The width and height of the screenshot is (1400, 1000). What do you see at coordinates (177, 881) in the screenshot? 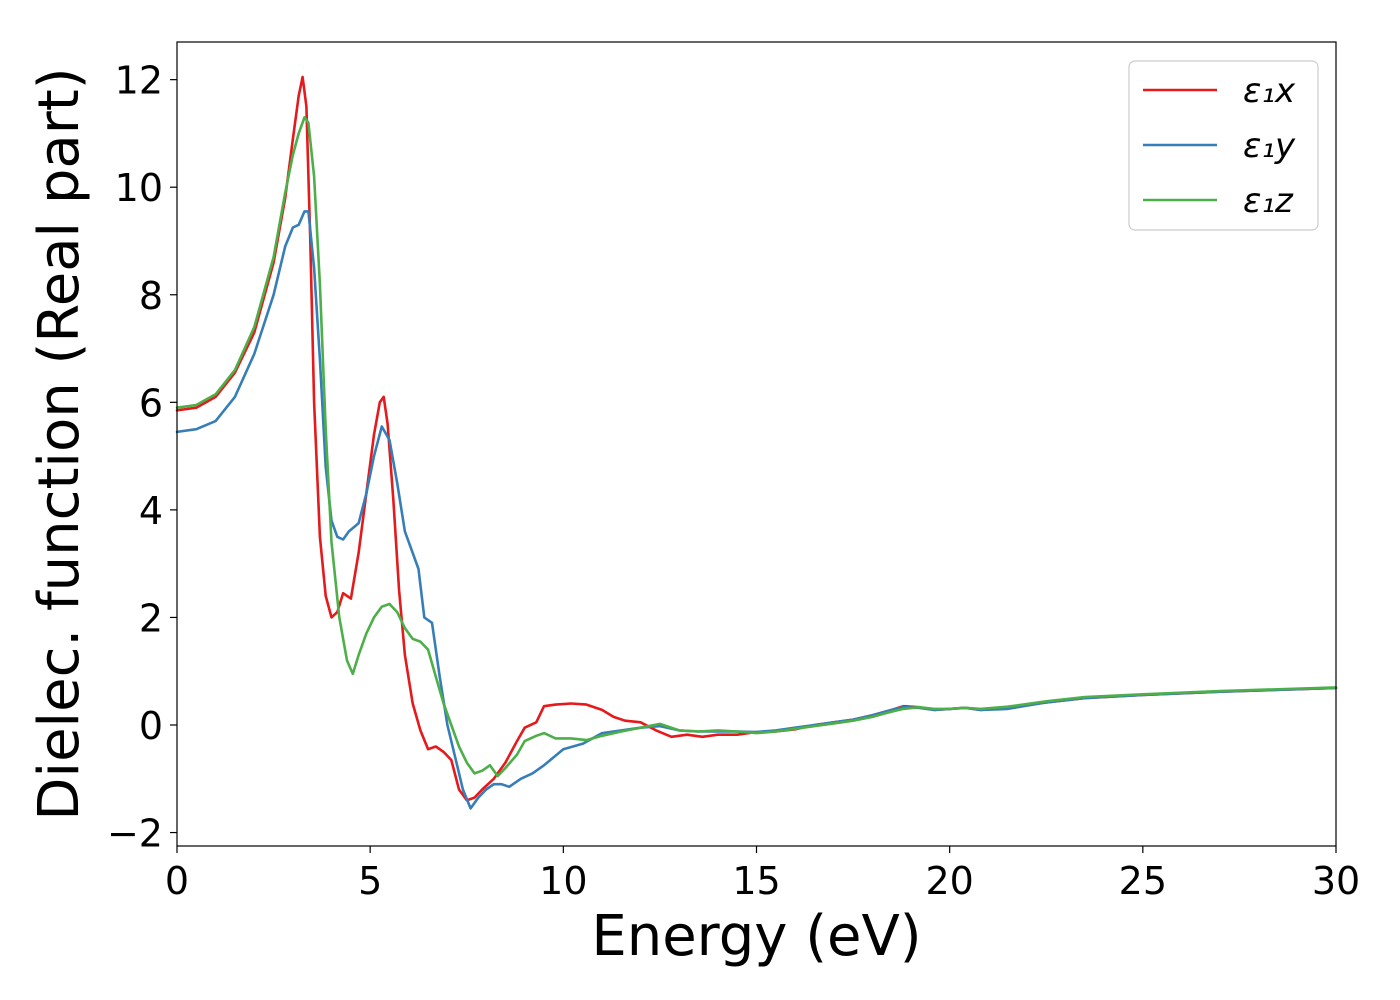
I see `x-tick-label: 0` at bounding box center [177, 881].